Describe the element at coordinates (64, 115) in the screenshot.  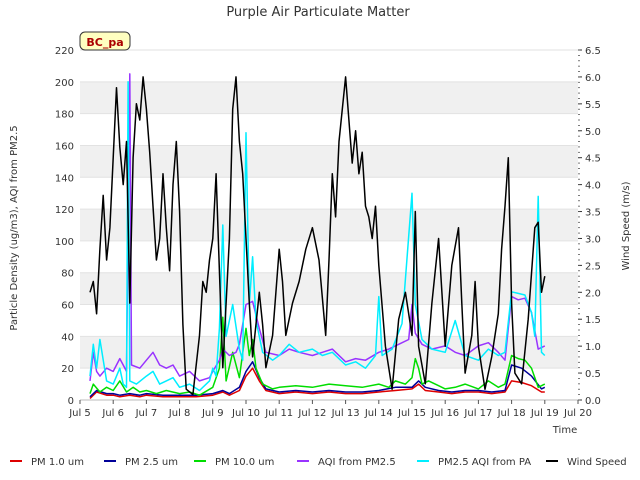
I see `y-tick-label: 180` at that location.